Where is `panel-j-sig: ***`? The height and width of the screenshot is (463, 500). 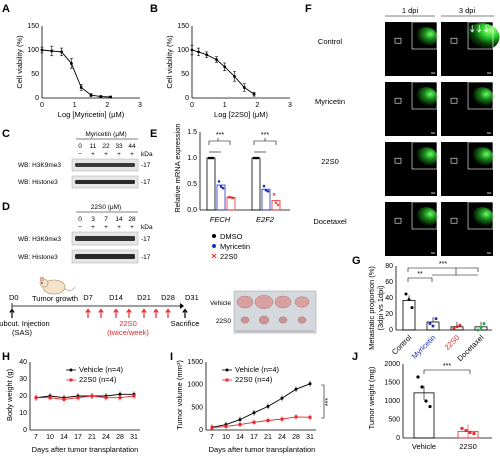
panel-j-sig: *** is located at coordinates (447, 366).